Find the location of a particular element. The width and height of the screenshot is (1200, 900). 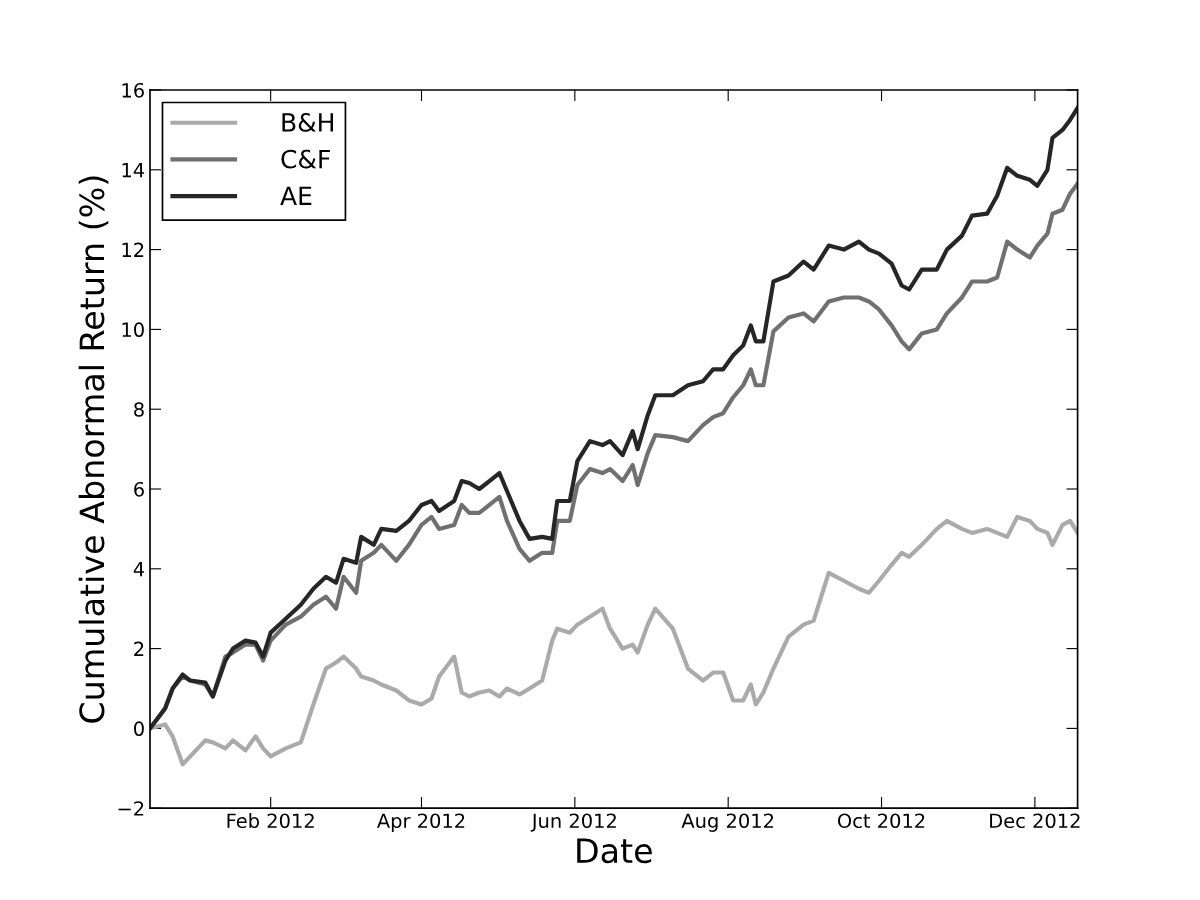

y-tick-label: 16 is located at coordinates (133, 90).